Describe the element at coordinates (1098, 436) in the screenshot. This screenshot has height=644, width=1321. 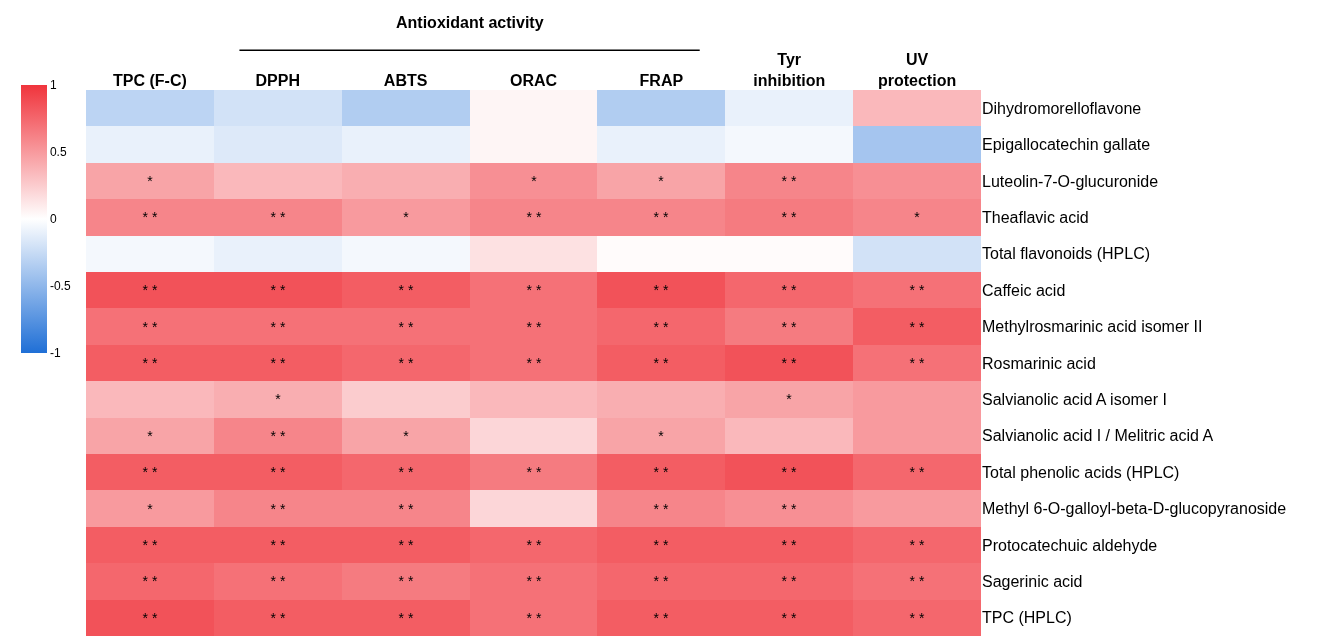
I see `y-tick-label: Salvianolic acid I / Melitric acid A` at that location.